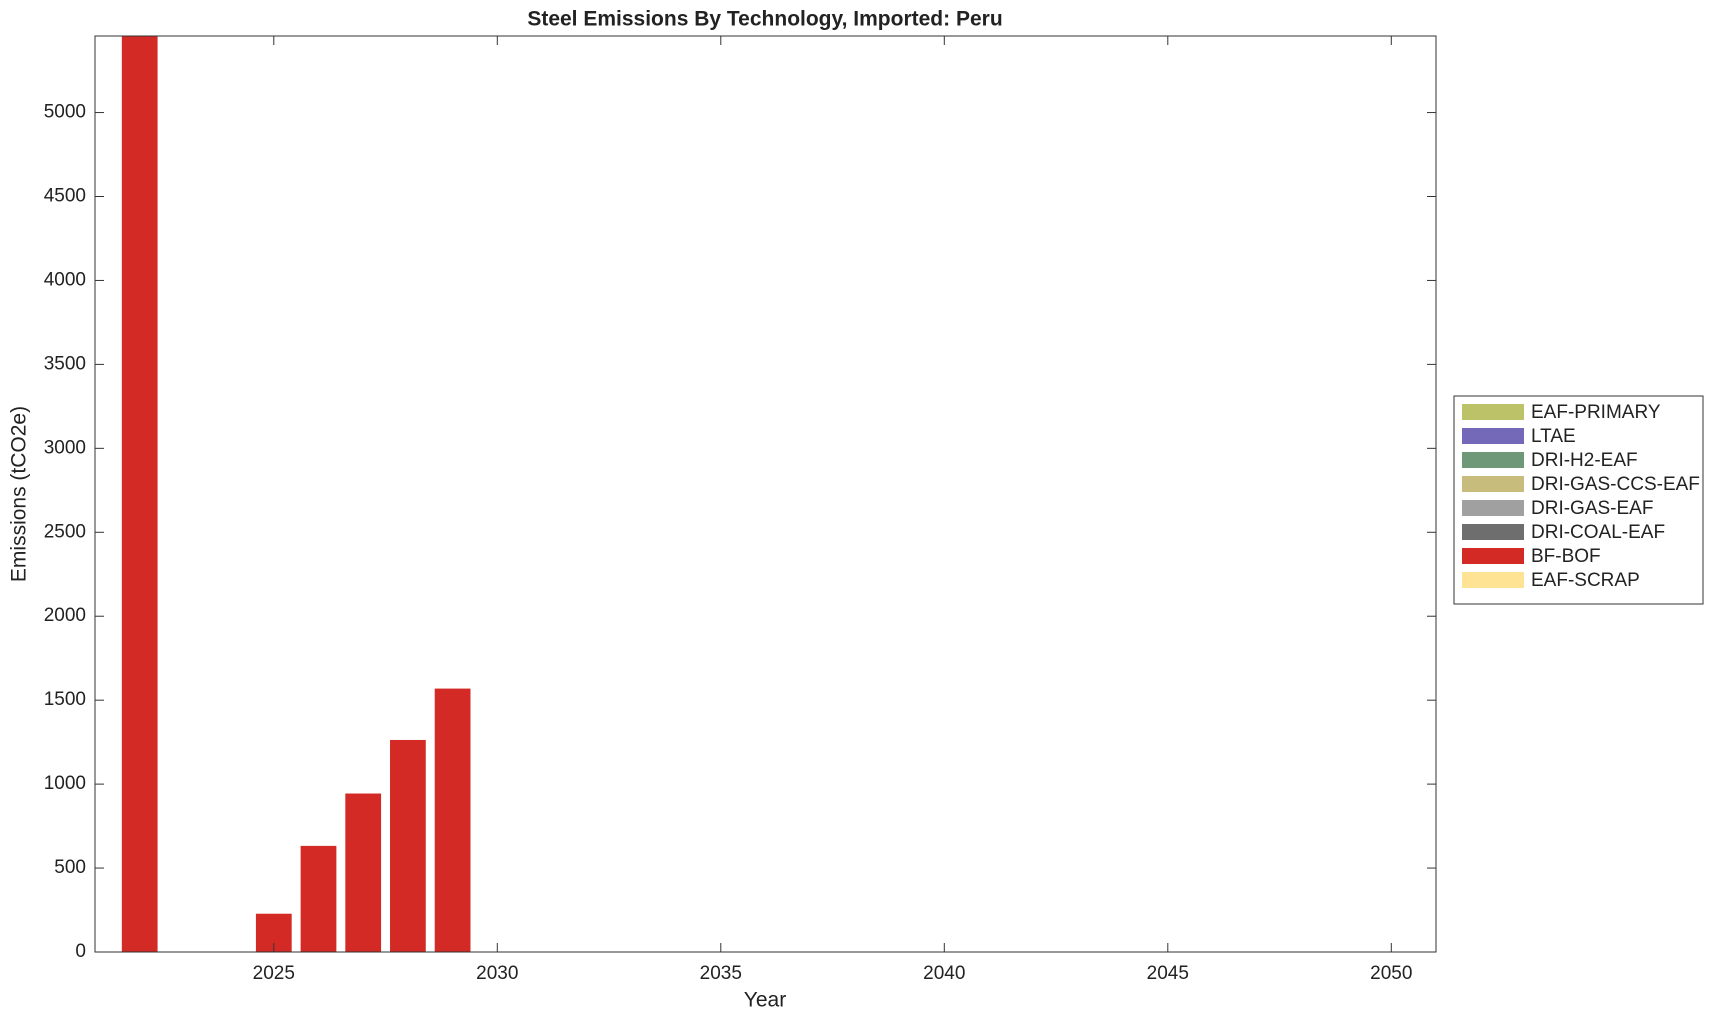 This screenshot has width=1714, height=1021. I want to click on legend-label: LTAE, so click(1553, 436).